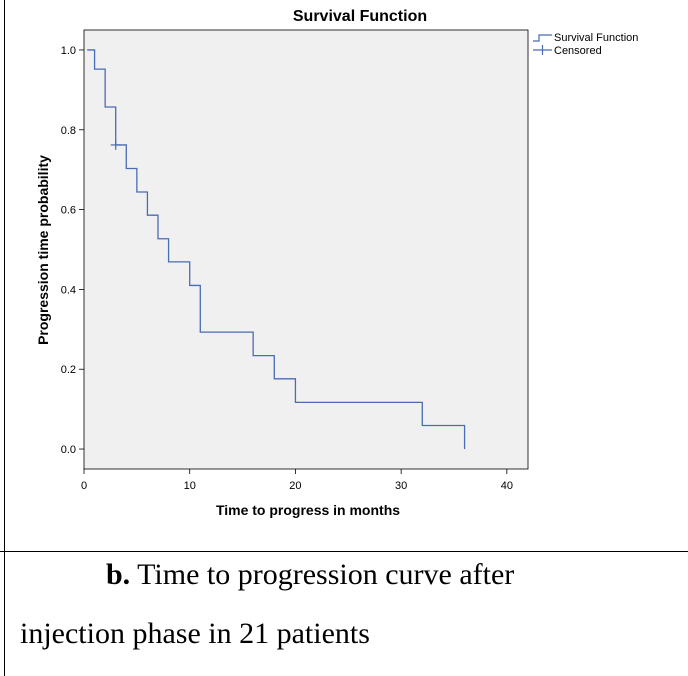  I want to click on y-tick-label: 1.0, so click(68, 51).